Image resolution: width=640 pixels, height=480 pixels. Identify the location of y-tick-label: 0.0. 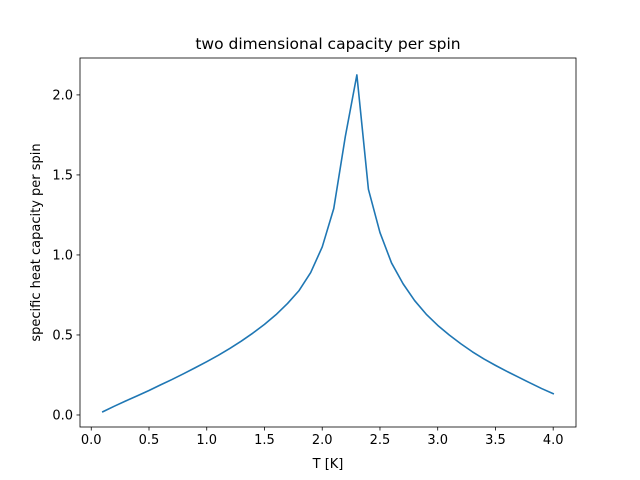
(62, 415).